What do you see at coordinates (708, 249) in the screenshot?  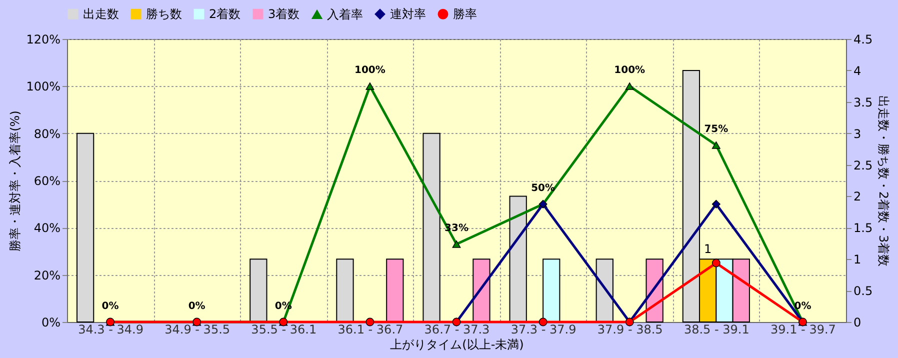 I see `data-label: 1` at bounding box center [708, 249].